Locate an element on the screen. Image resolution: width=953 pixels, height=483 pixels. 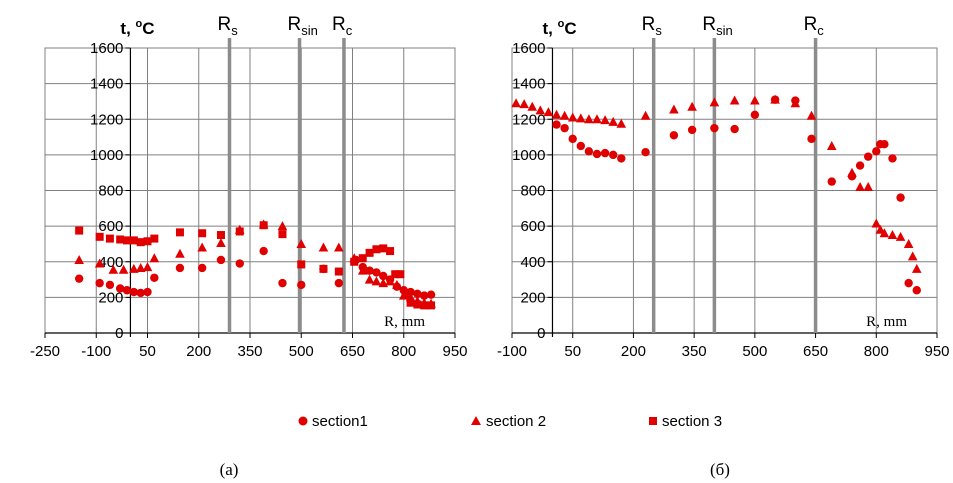
legend-label: section 3 is located at coordinates (692, 421).